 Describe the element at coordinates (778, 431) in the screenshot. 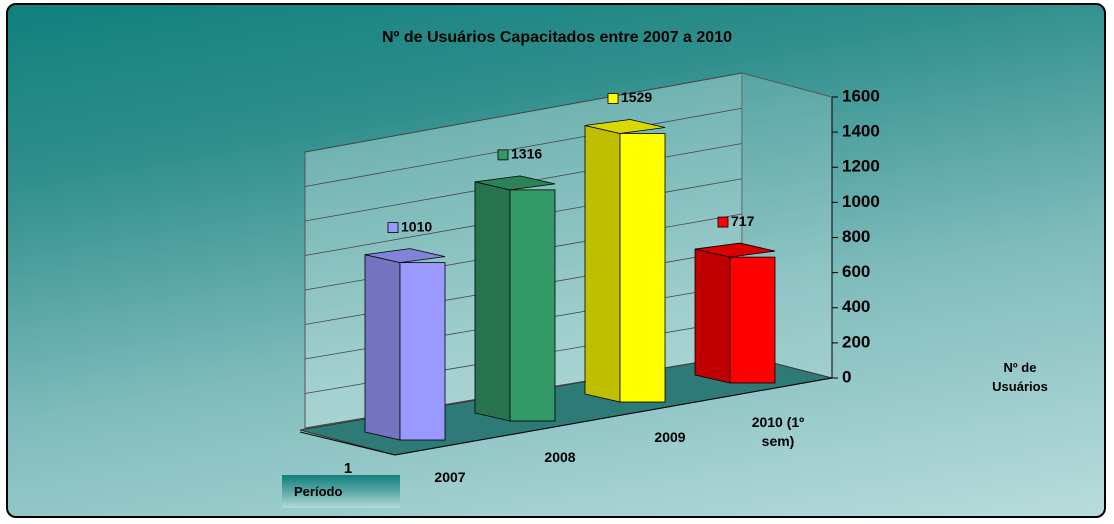

I see `x-tick-label: 2010 (1º sem)` at that location.